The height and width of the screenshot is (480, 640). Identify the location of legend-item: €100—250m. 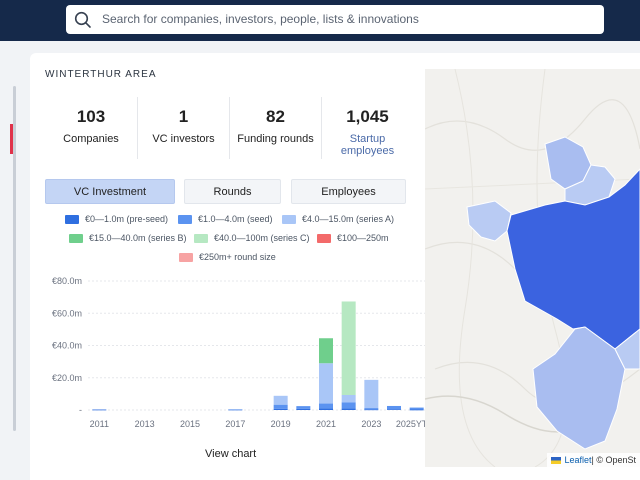
(353, 238).